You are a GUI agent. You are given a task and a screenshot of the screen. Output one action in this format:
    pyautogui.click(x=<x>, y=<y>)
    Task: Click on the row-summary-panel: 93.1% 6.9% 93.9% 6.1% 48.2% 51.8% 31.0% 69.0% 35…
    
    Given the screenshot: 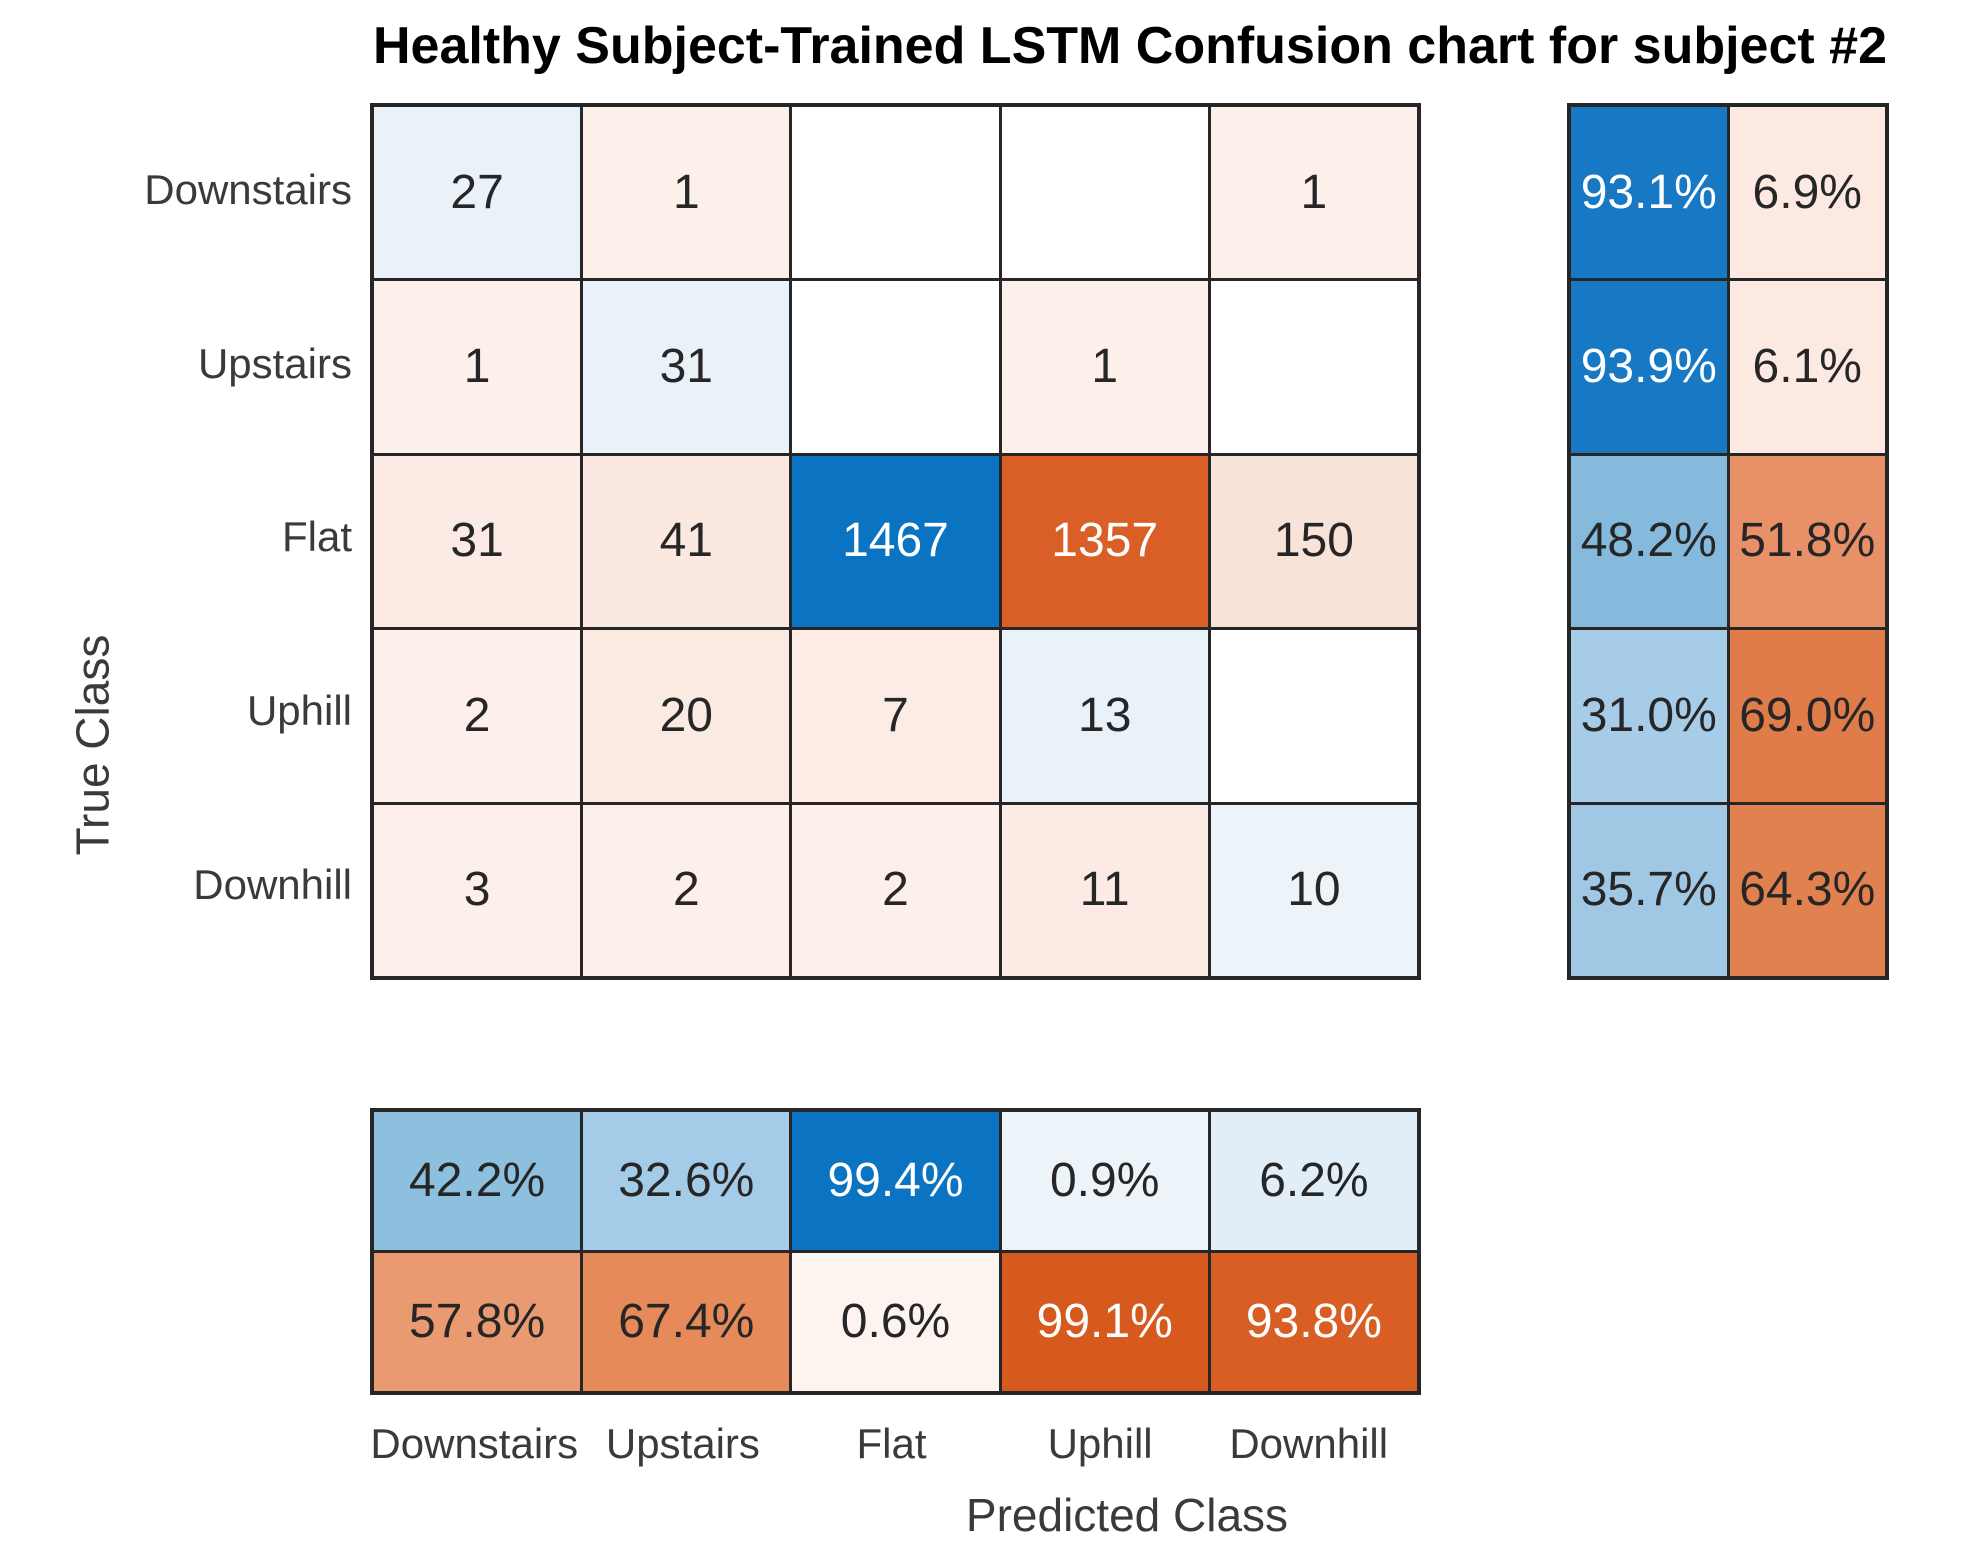 What is the action you would take?
    pyautogui.click(x=1728, y=541)
    